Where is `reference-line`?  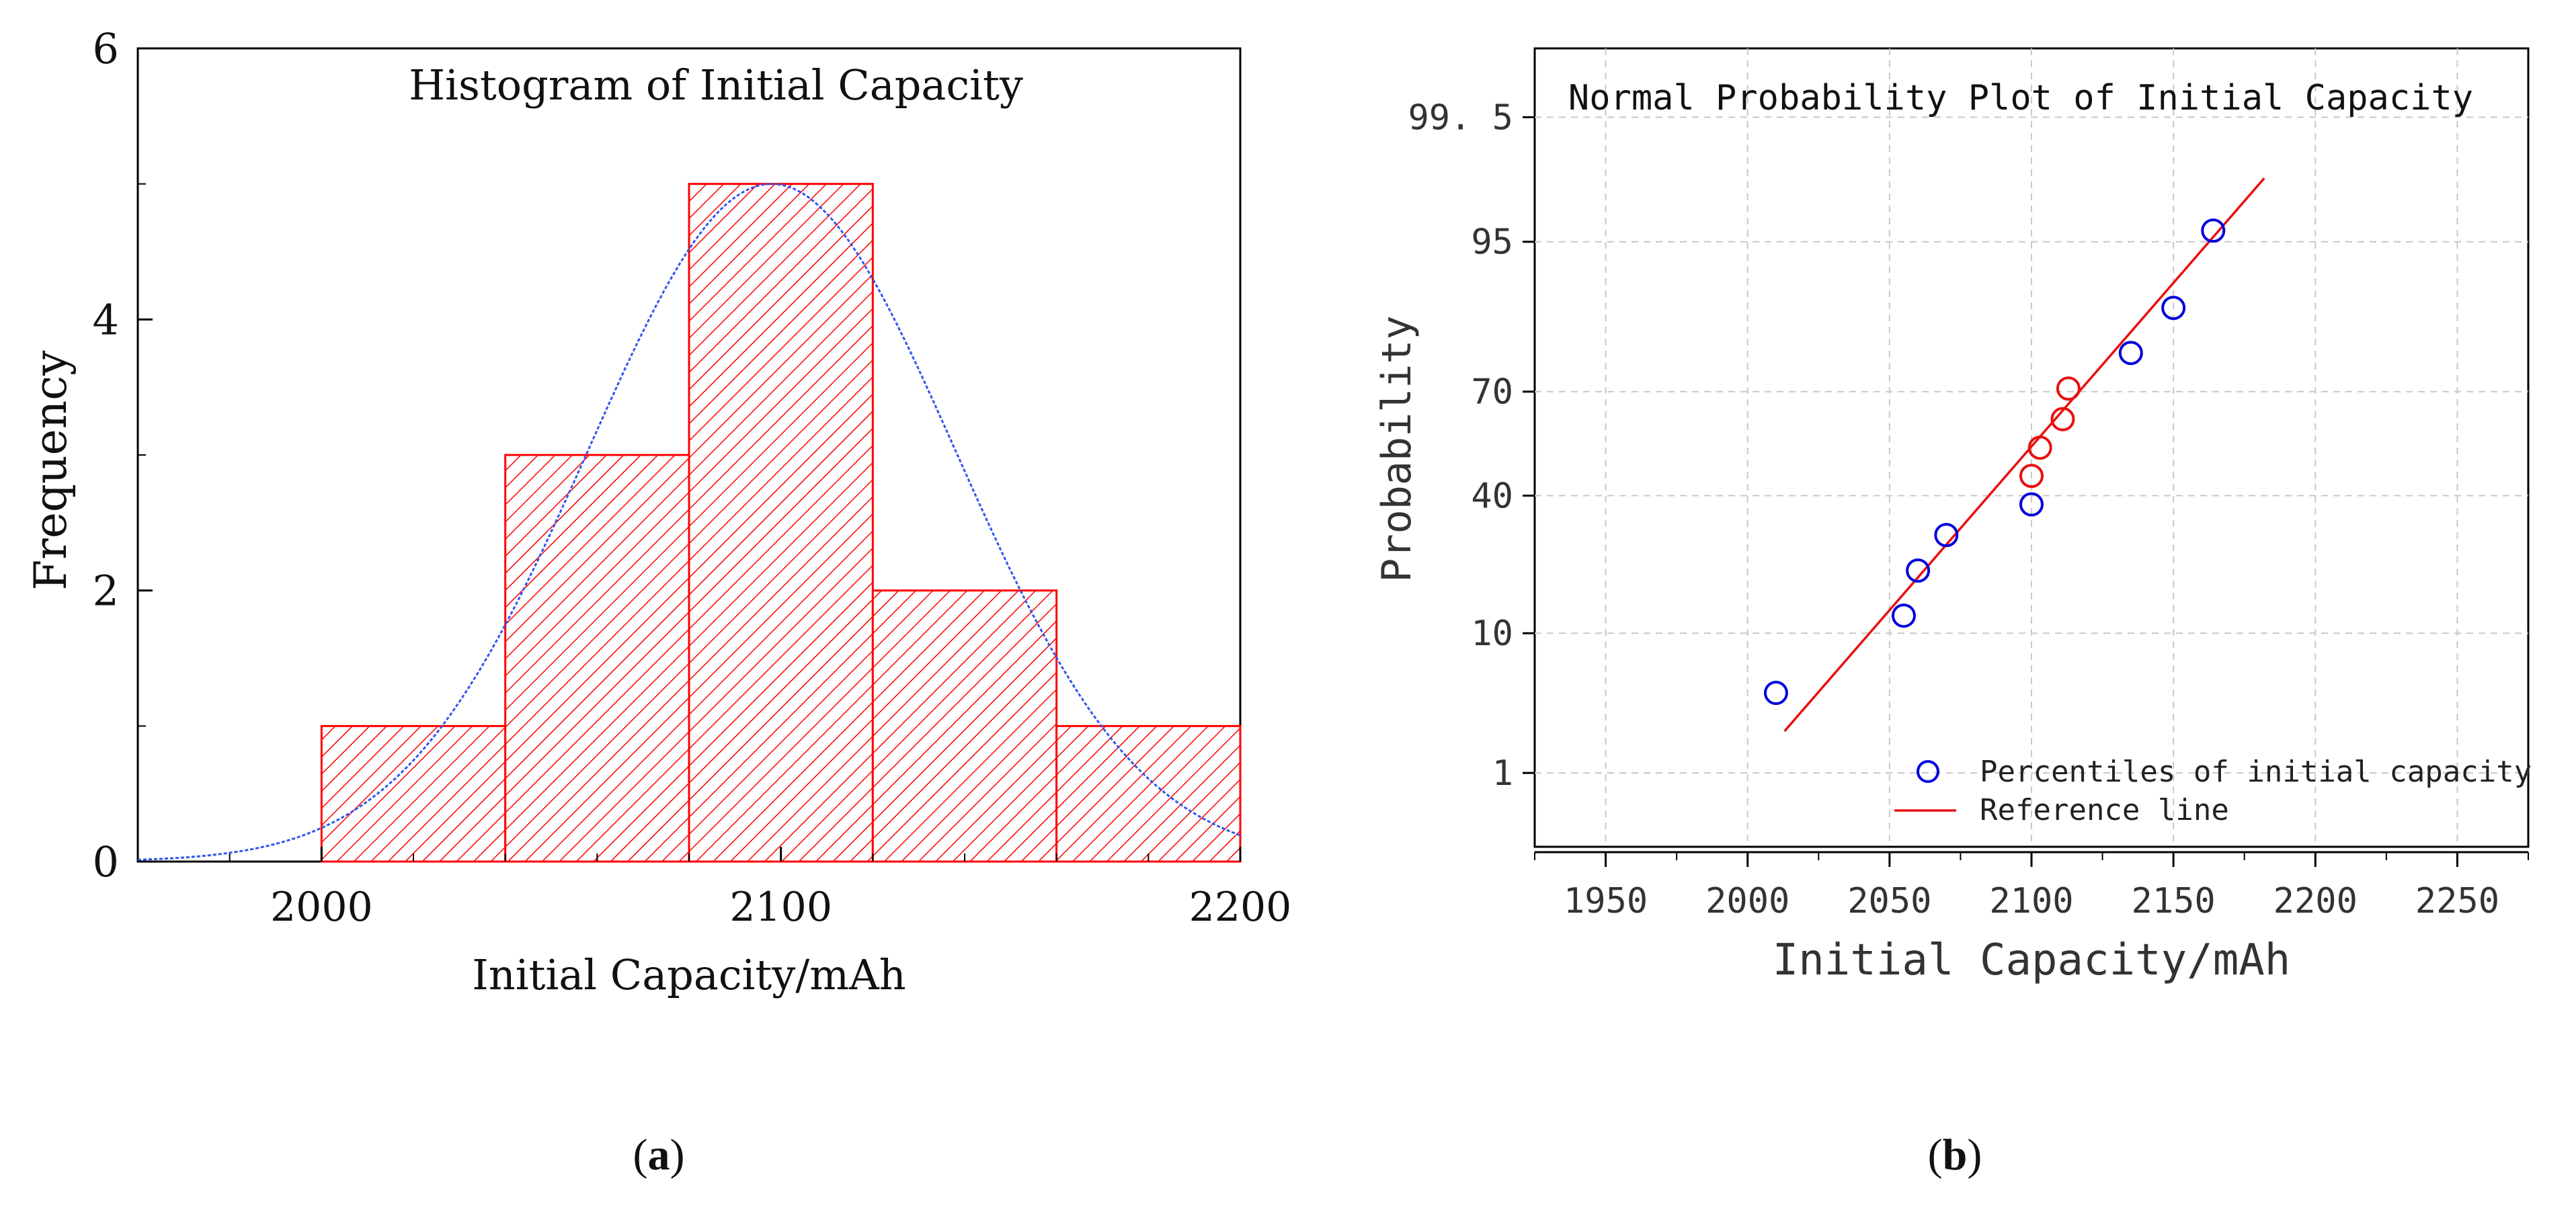 reference-line is located at coordinates (2024, 455).